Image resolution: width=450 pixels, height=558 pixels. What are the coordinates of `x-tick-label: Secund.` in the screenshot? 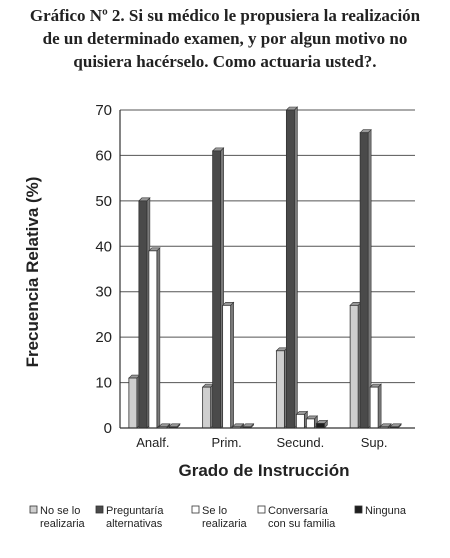 It's located at (301, 442).